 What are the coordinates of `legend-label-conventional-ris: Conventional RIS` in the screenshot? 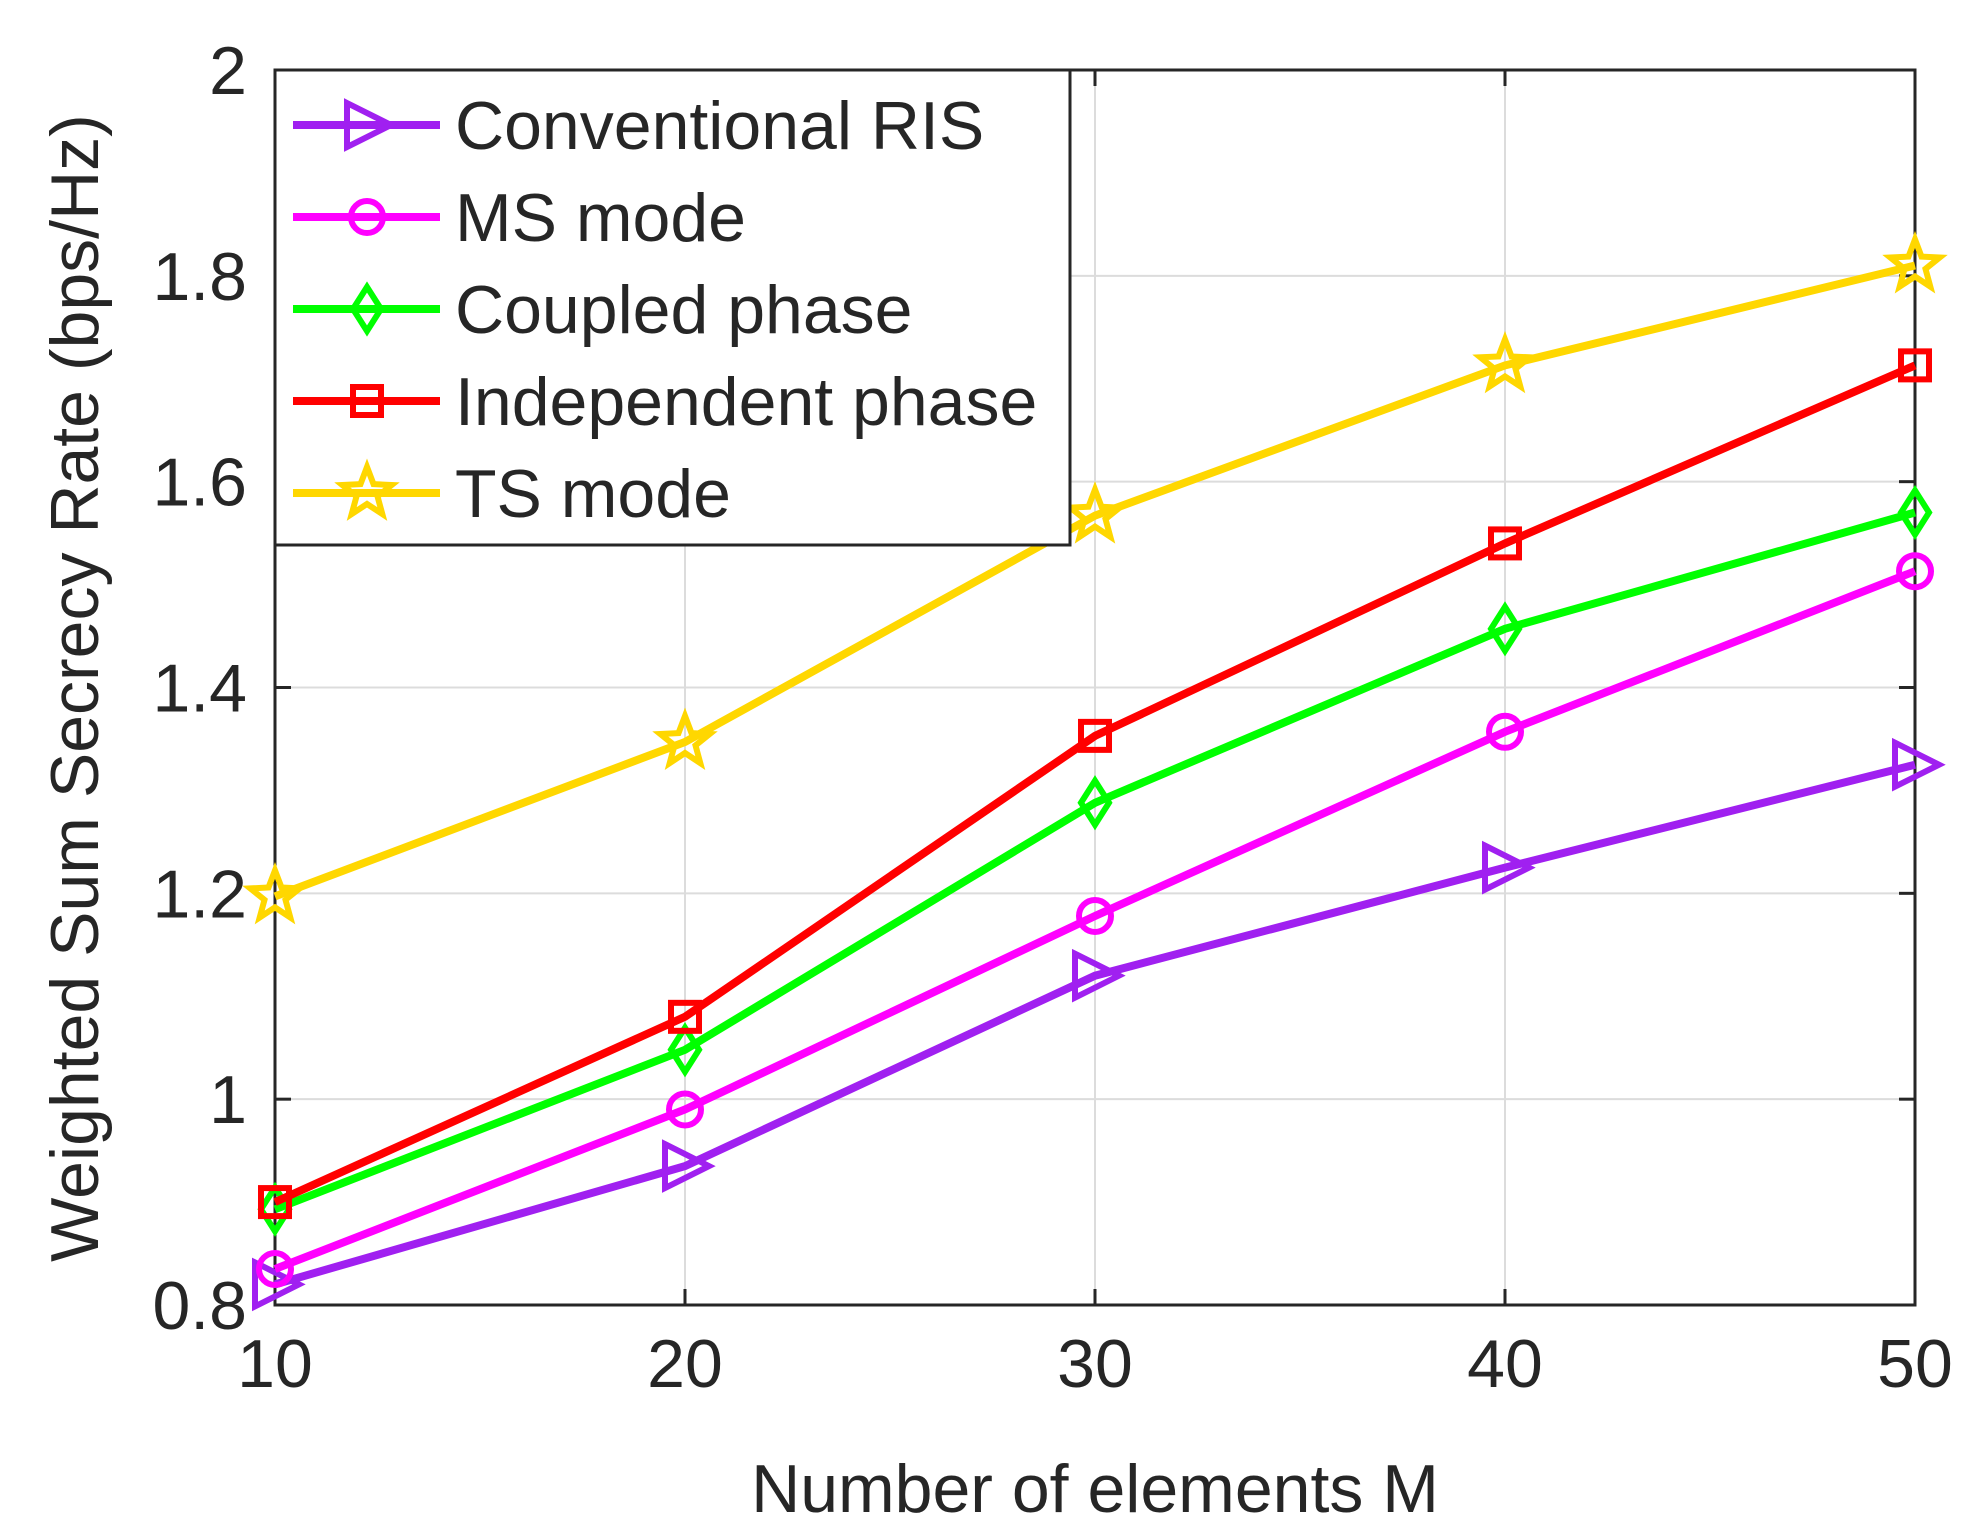 It's located at (719, 126).